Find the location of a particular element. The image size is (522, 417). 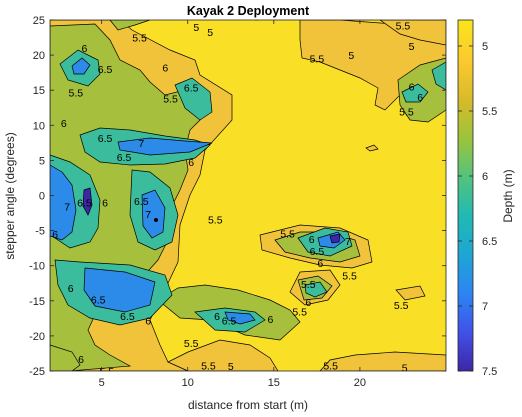

chart-title: Kayak 2 Deployment is located at coordinates (248, 11).